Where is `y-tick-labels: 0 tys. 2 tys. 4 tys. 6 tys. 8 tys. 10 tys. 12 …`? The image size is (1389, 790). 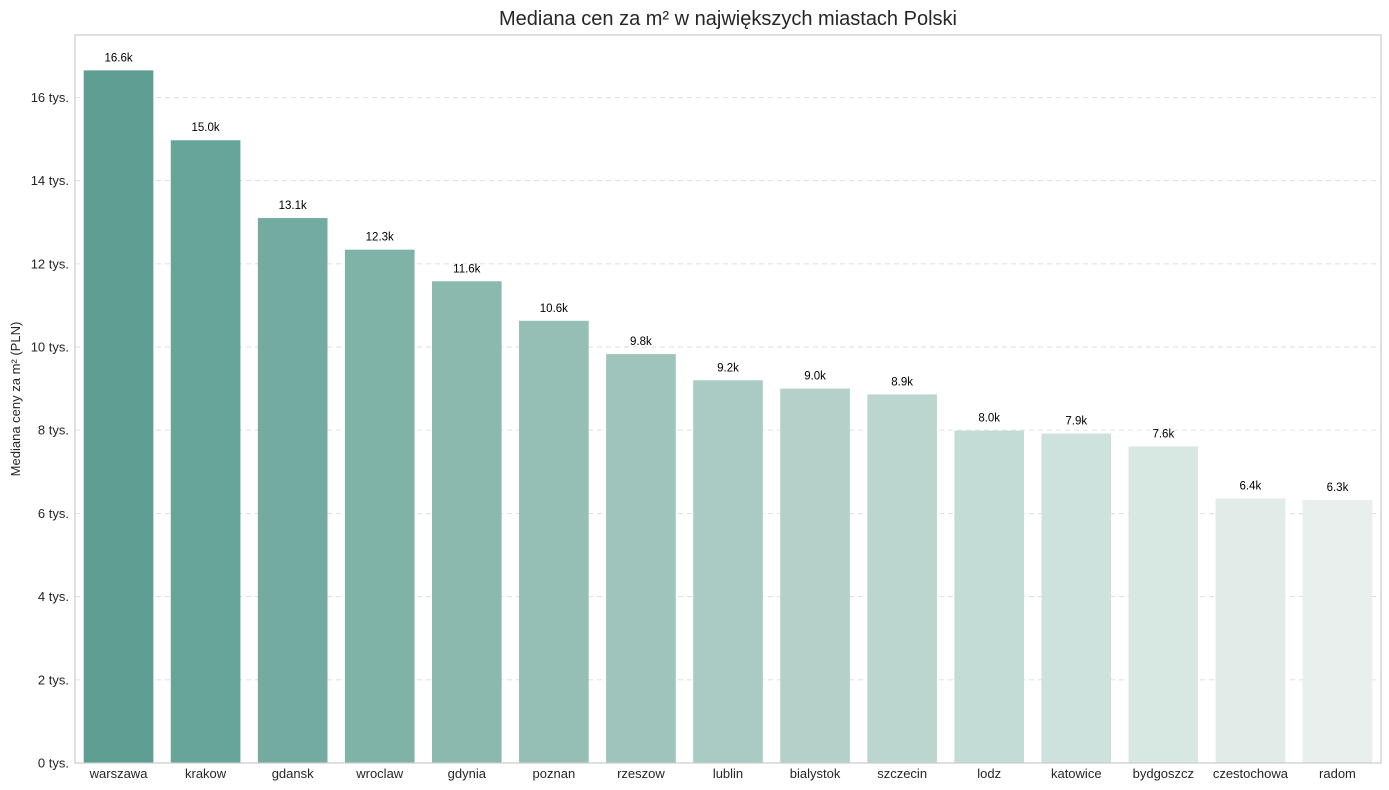
y-tick-labels: 0 tys. 2 tys. 4 tys. 6 tys. 8 tys. 10 tys. 12 … is located at coordinates (50, 430).